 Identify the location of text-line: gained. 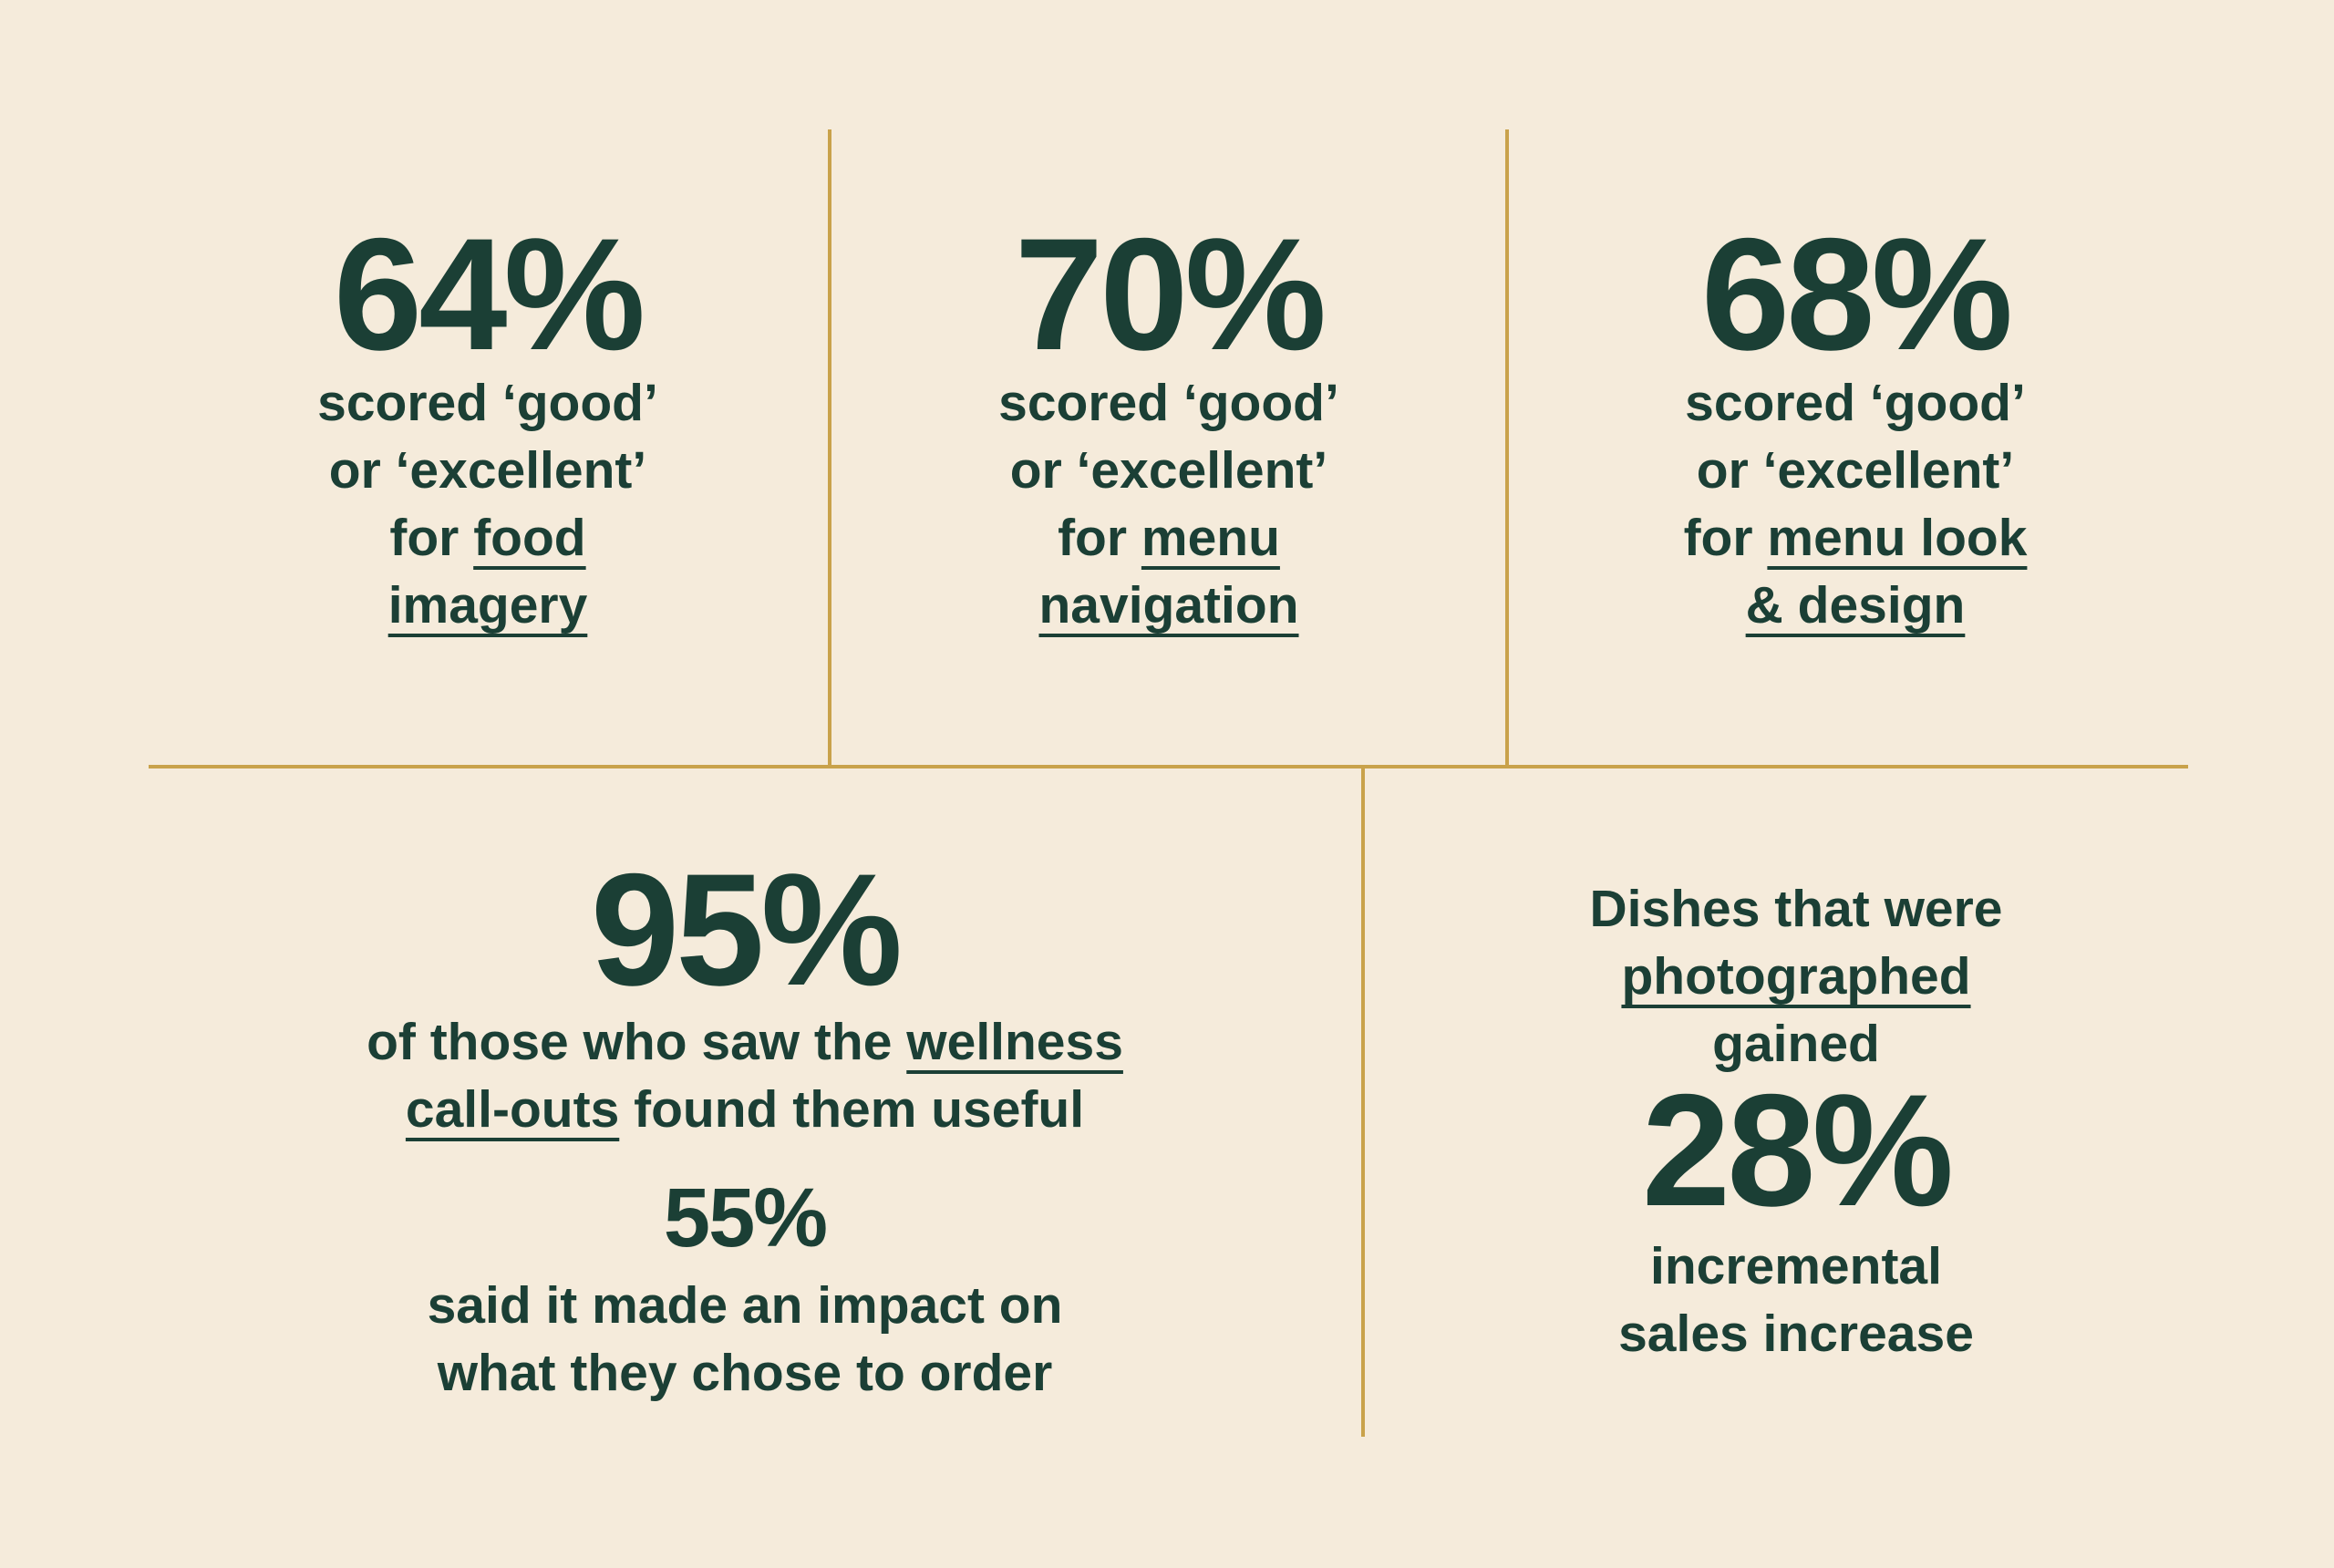
(1796, 1044).